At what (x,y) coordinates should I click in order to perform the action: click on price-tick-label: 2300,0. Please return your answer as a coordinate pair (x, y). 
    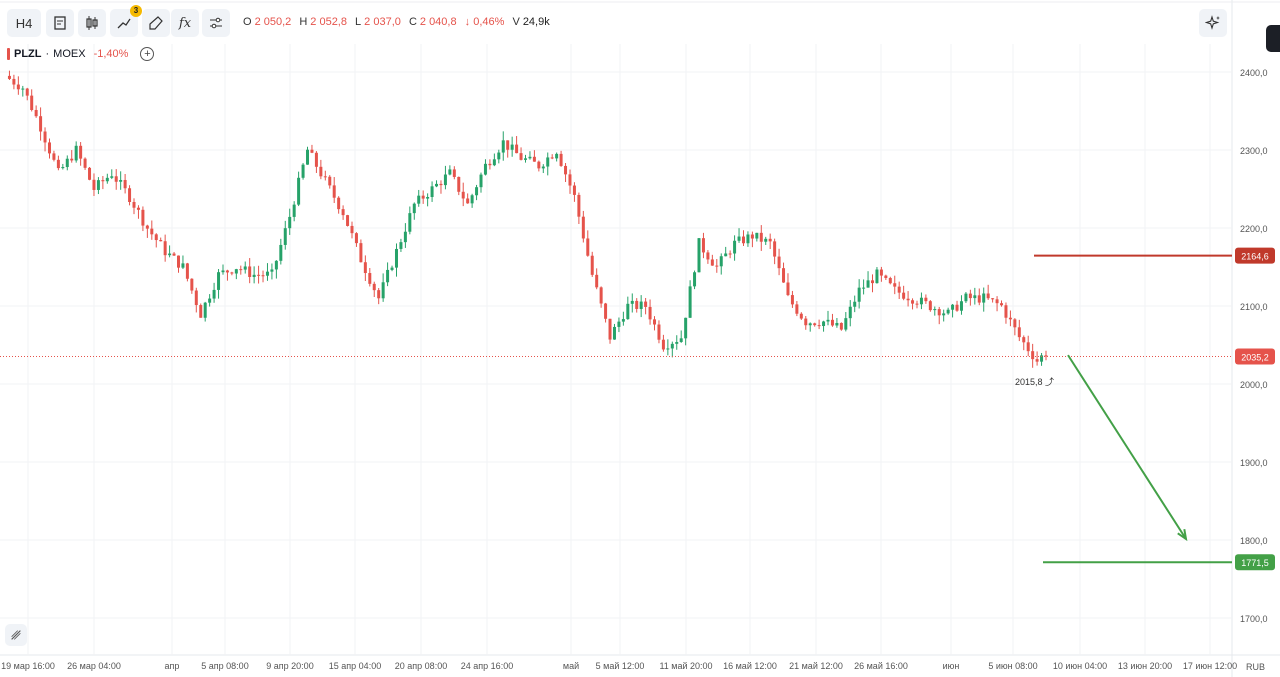
    Looking at the image, I should click on (1254, 151).